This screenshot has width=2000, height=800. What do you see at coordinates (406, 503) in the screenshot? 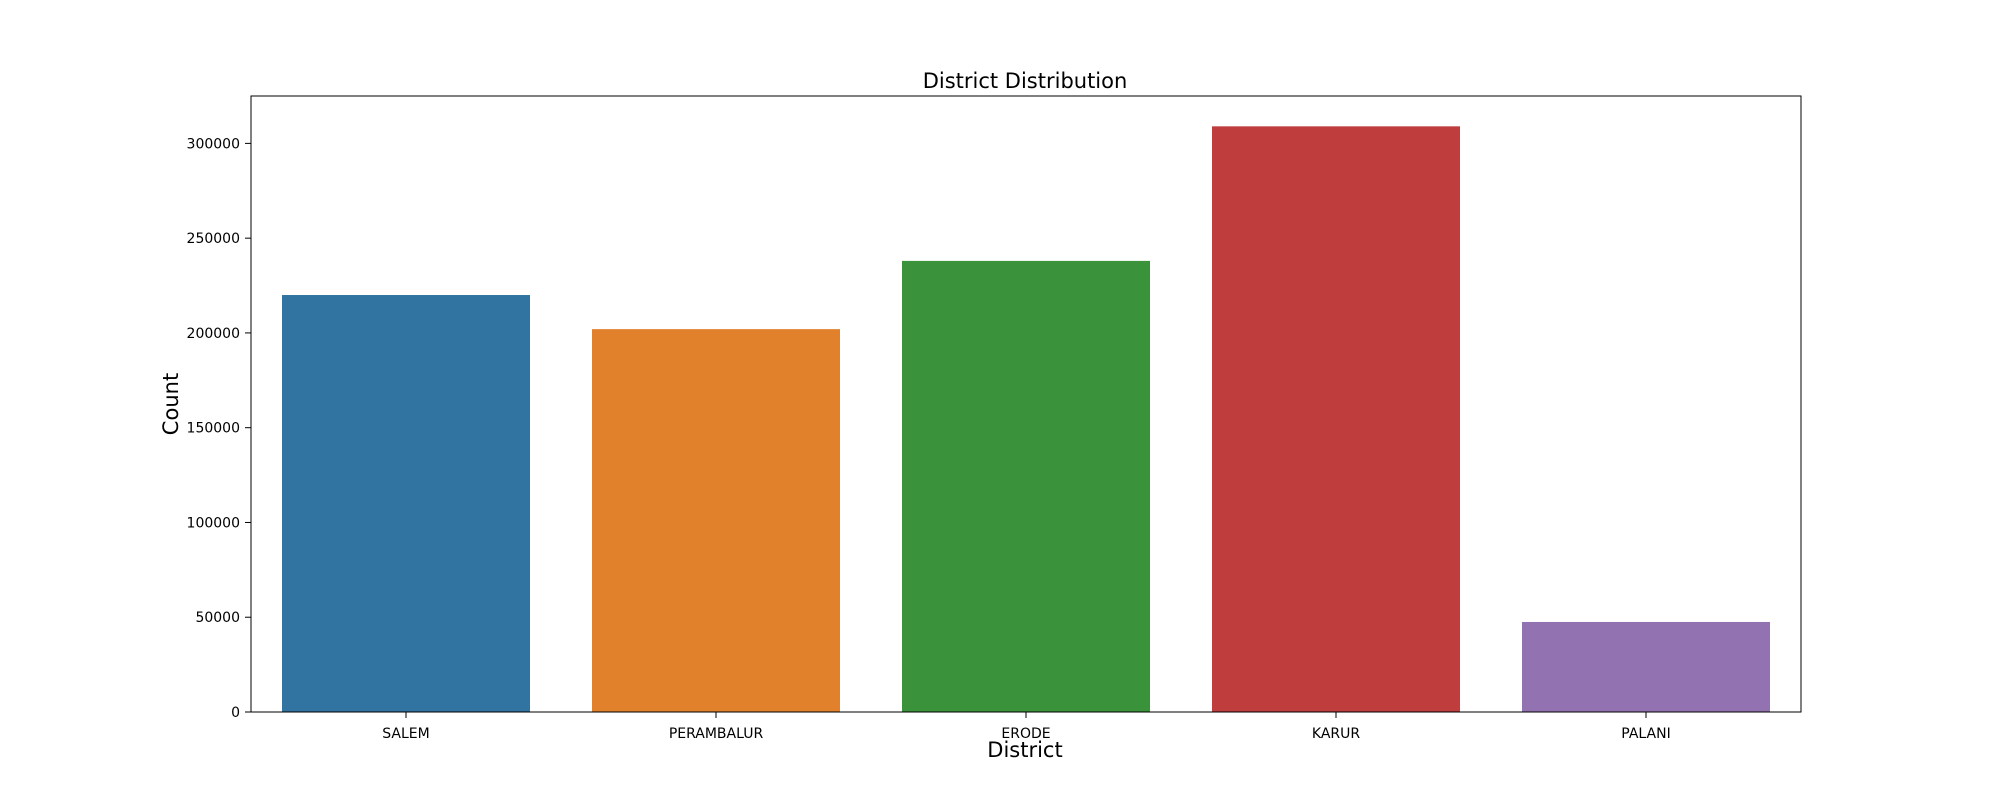
I see `bar-salem` at bounding box center [406, 503].